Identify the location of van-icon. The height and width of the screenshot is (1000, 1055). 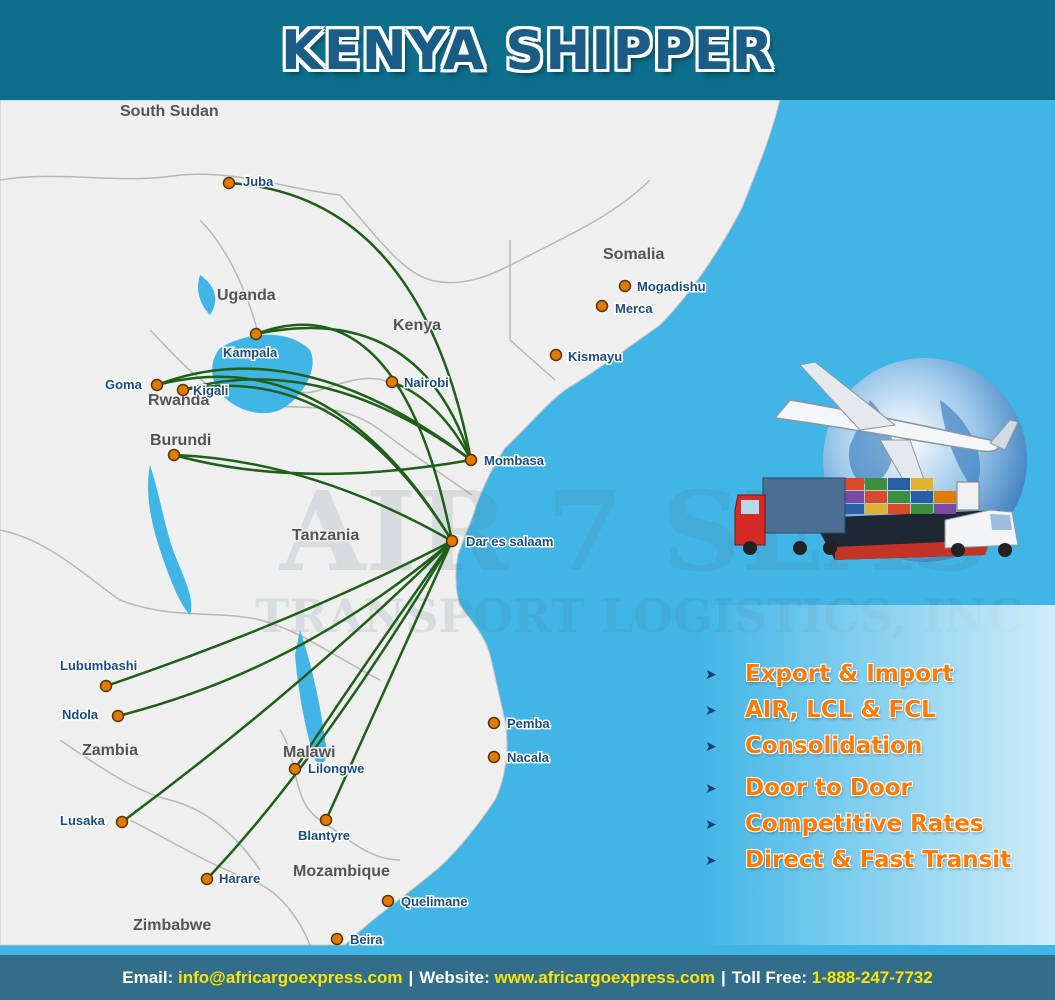
(981, 533).